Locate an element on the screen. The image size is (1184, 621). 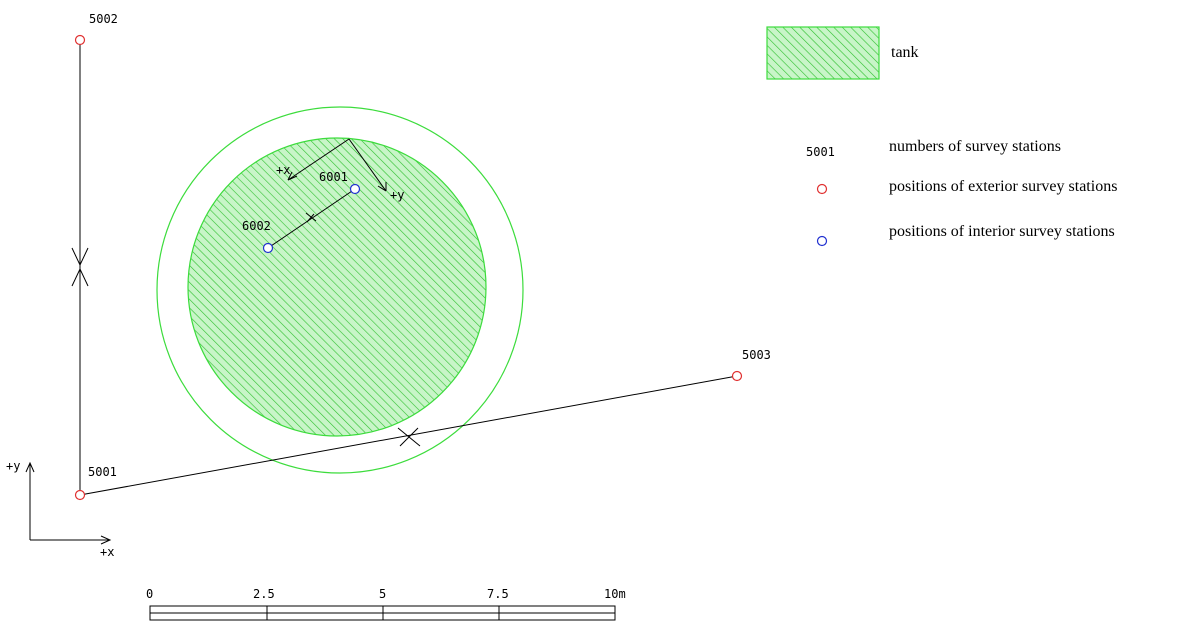
legend-interior-marker is located at coordinates (822, 241).